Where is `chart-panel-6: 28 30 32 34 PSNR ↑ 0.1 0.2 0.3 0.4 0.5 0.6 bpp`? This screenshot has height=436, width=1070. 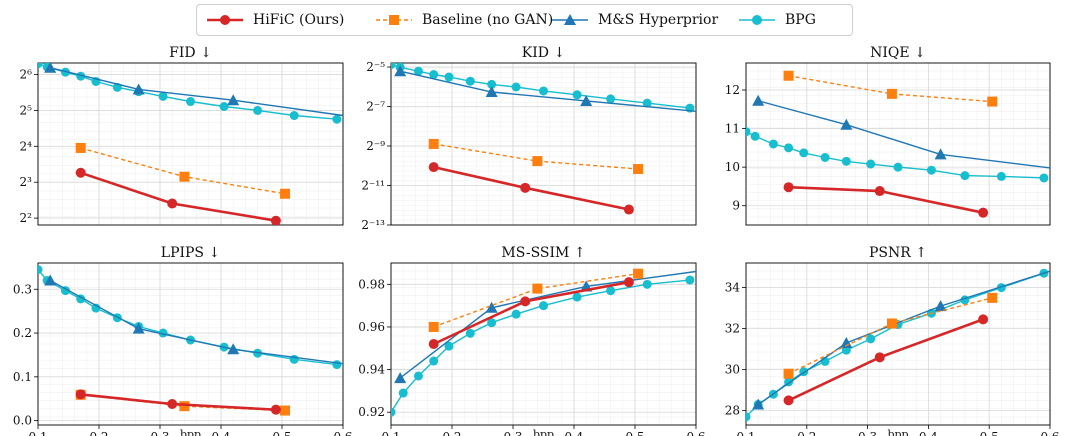 chart-panel-6: 28 30 32 34 PSNR ↑ 0.1 0.2 0.3 0.4 0.5 0.6 bpp is located at coordinates (892, 340).